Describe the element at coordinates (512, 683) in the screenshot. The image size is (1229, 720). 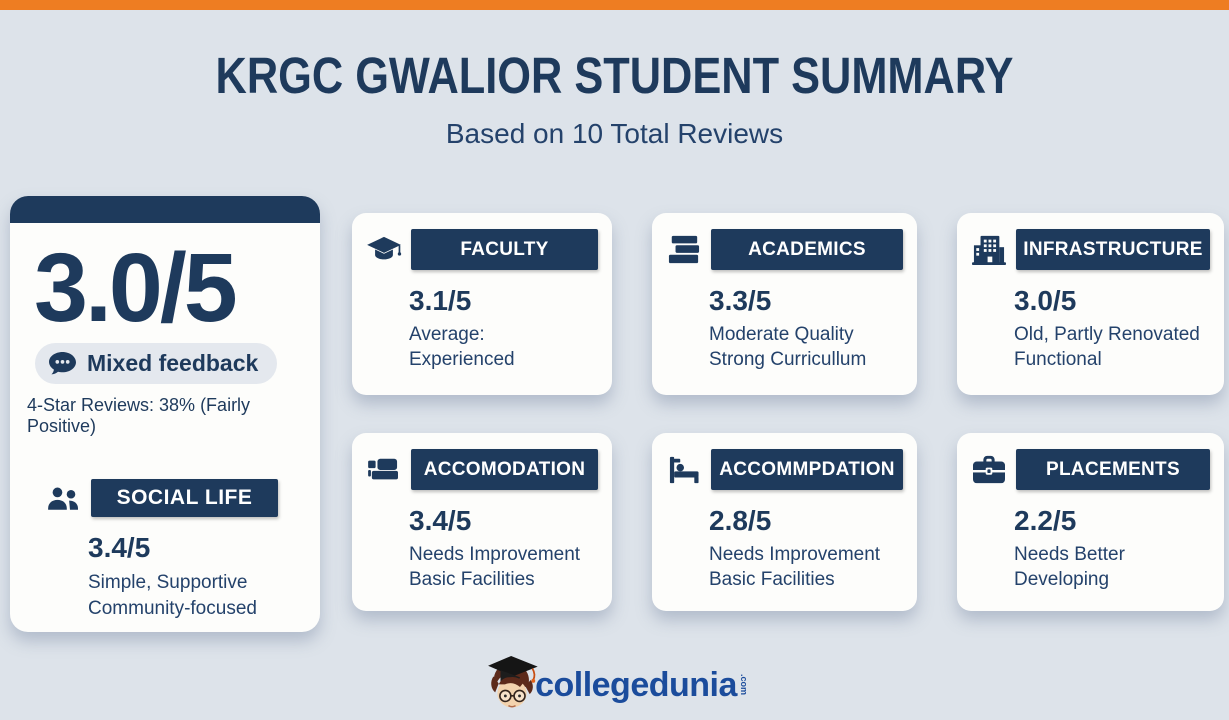
I see `collegedunia-mascot-icon` at that location.